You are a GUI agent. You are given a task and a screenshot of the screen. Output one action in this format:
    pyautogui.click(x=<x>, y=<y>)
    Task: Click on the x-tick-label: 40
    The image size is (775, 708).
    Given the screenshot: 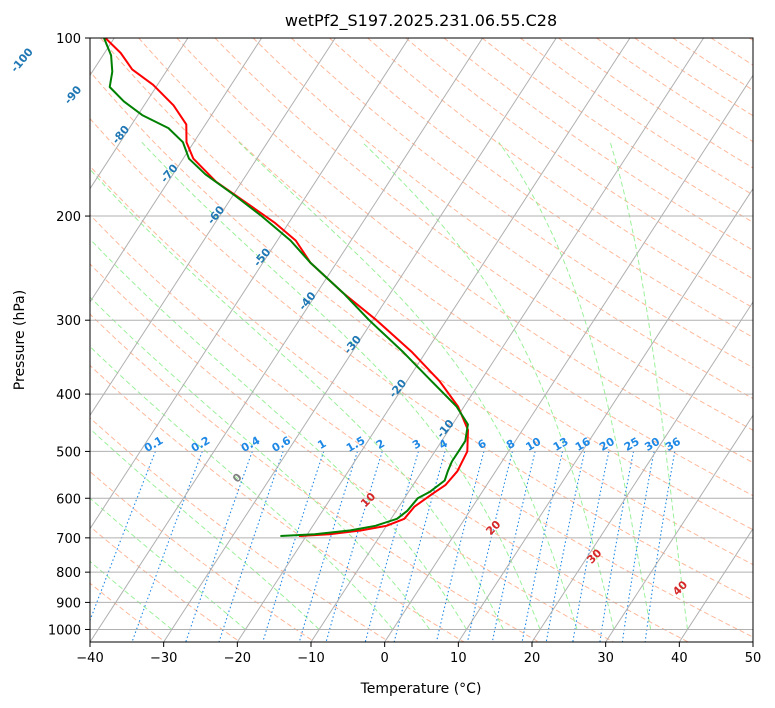 What is the action you would take?
    pyautogui.click(x=679, y=658)
    